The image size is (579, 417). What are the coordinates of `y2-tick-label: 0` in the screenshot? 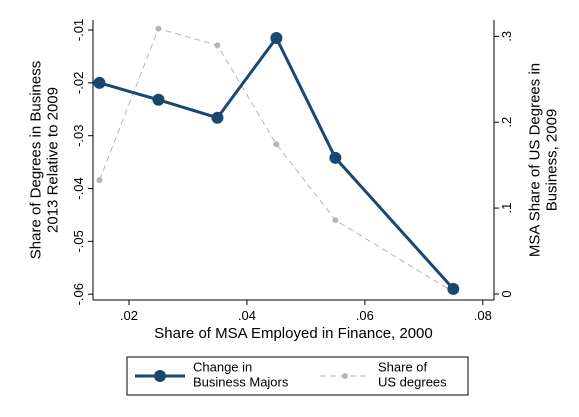 It's located at (506, 293).